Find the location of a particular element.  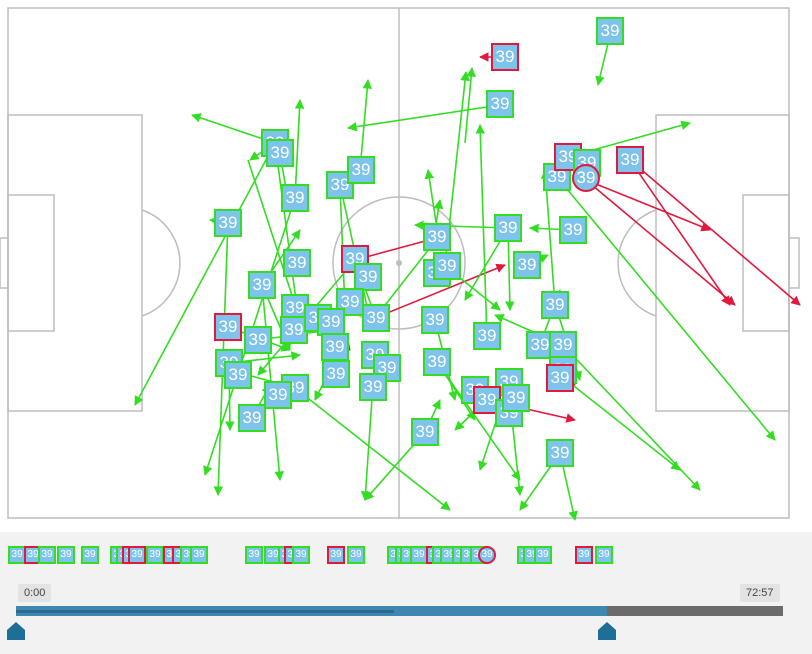

end-time-label: 72:57 is located at coordinates (760, 593).